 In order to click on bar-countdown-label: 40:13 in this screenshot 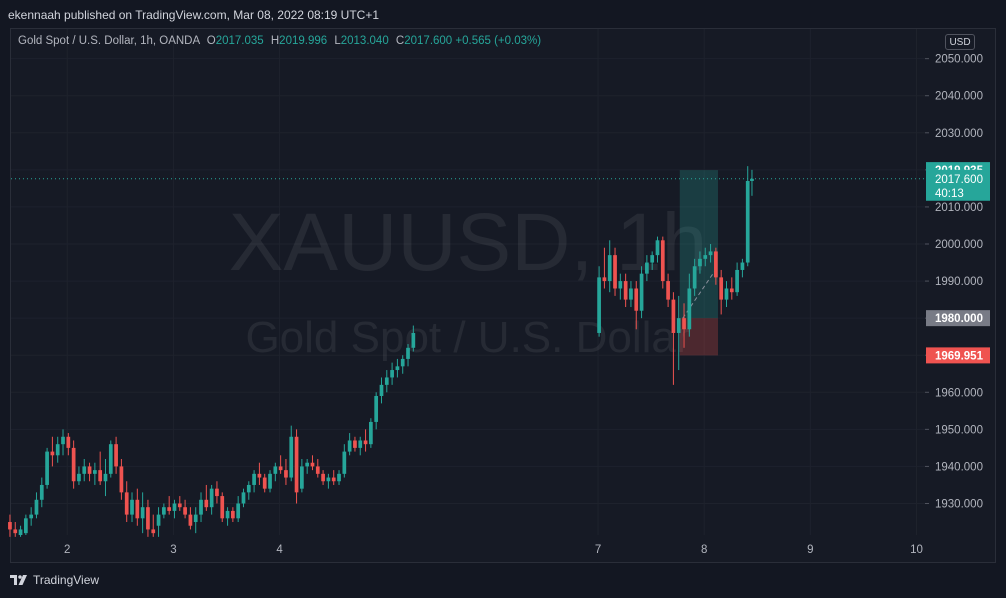, I will do `click(949, 194)`.